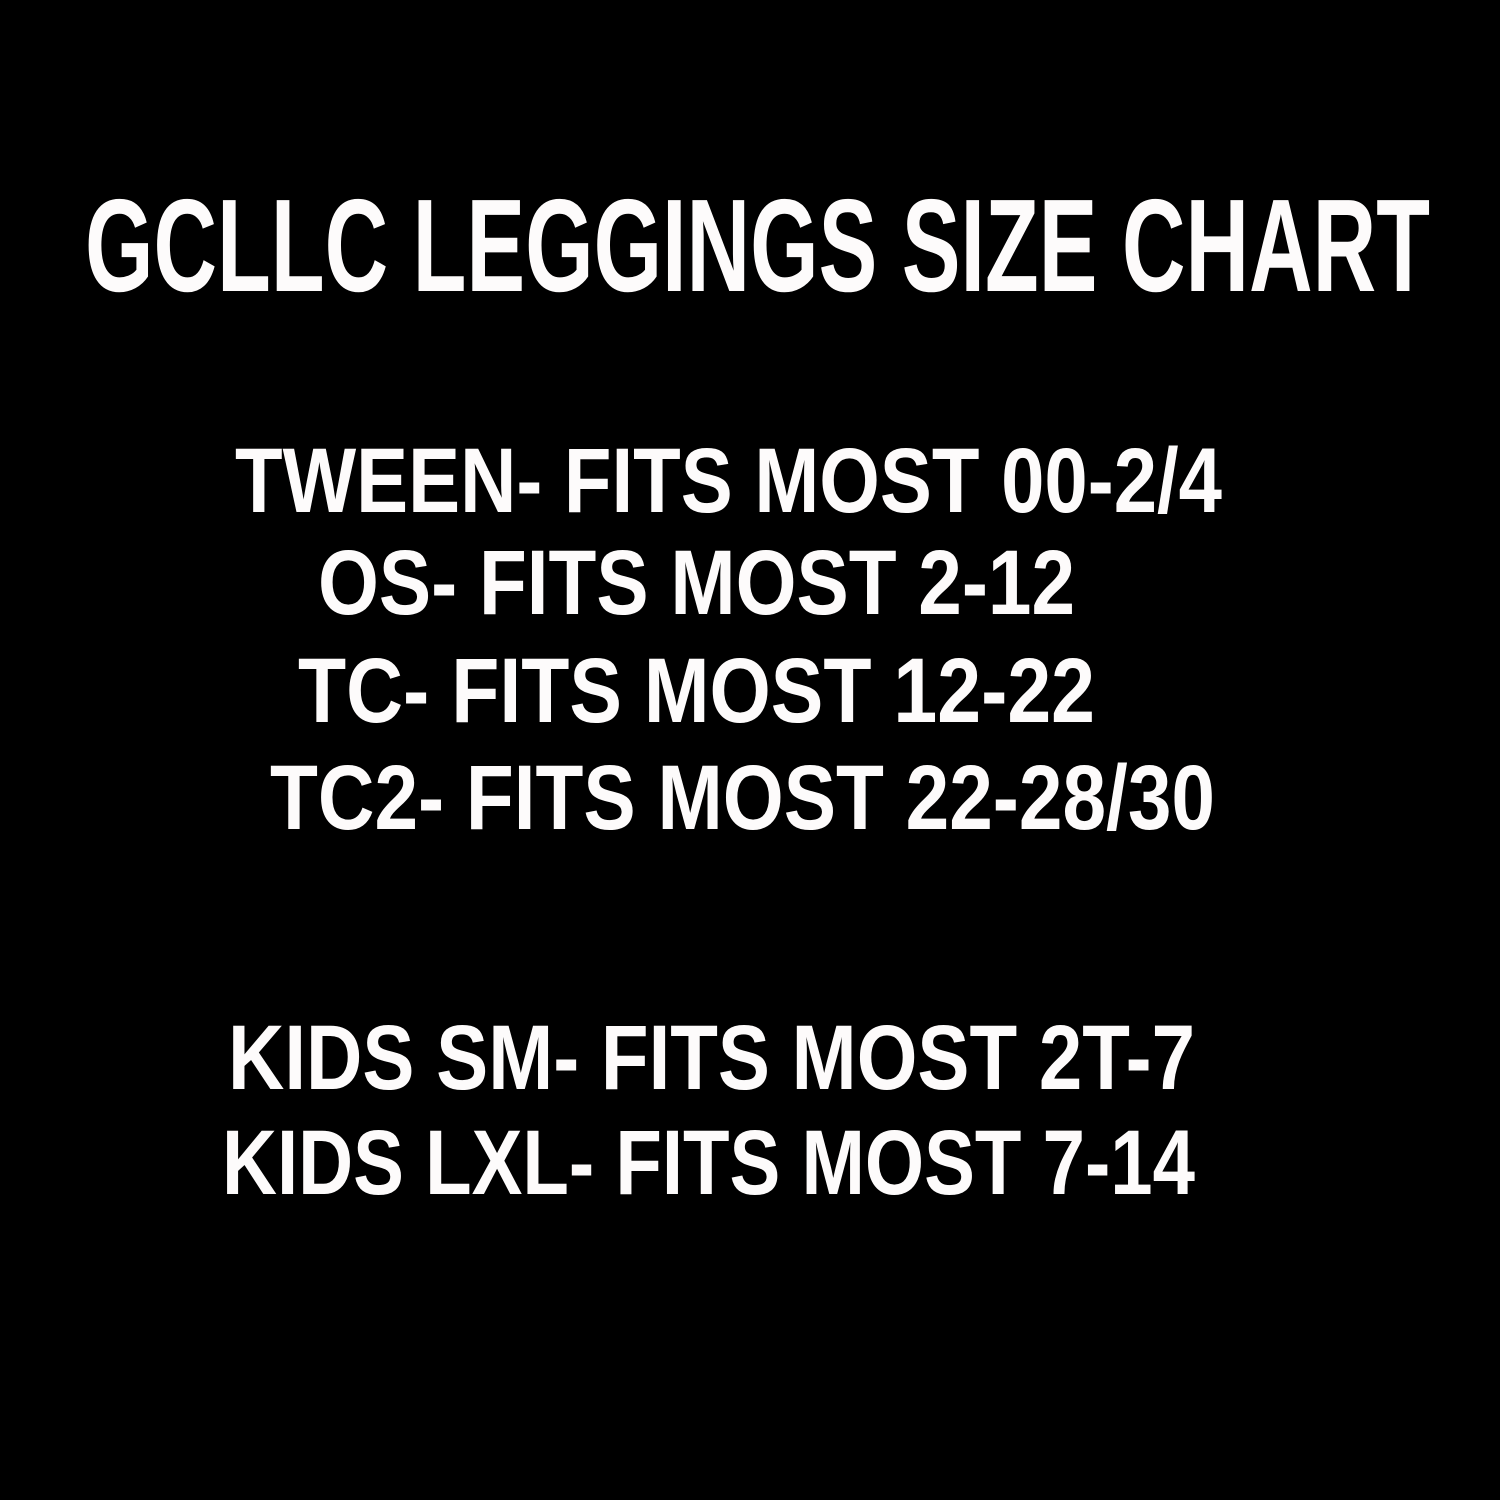 The width and height of the screenshot is (1500, 1500). I want to click on size-line-tc: TC- FITS MOST 12-22, so click(696, 691).